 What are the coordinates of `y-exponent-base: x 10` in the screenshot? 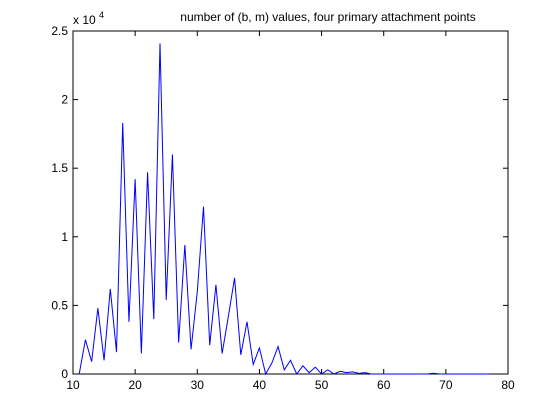 It's located at (84, 20).